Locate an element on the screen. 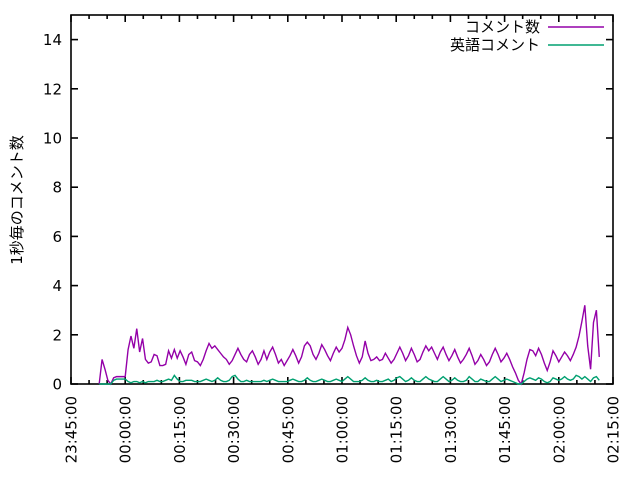  y-axis-title: 1秒毎のコメント数 is located at coordinates (17, 200).